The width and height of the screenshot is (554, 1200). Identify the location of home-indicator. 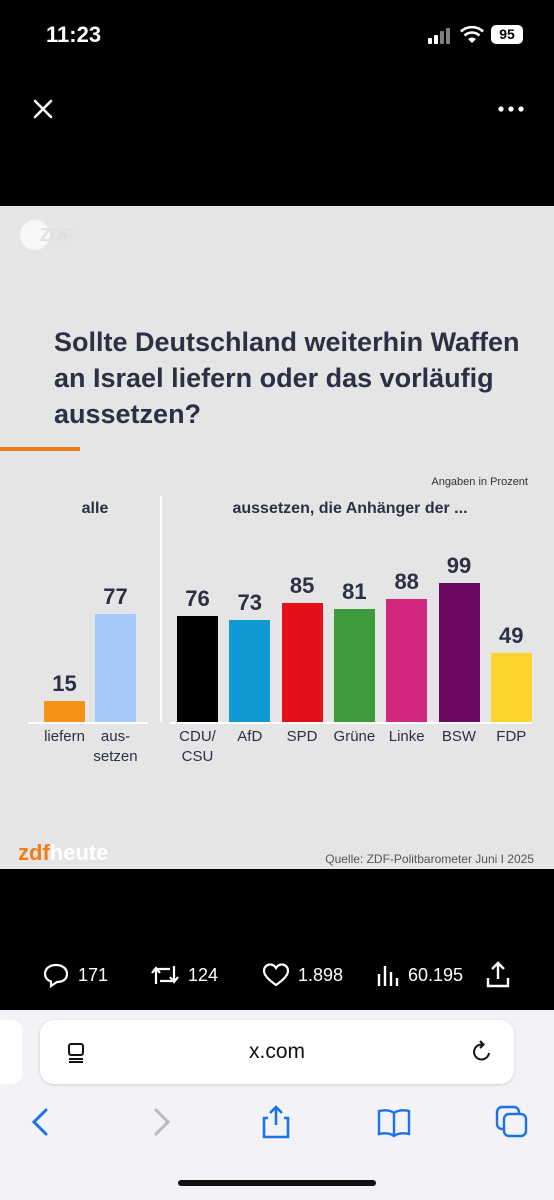
(277, 1183).